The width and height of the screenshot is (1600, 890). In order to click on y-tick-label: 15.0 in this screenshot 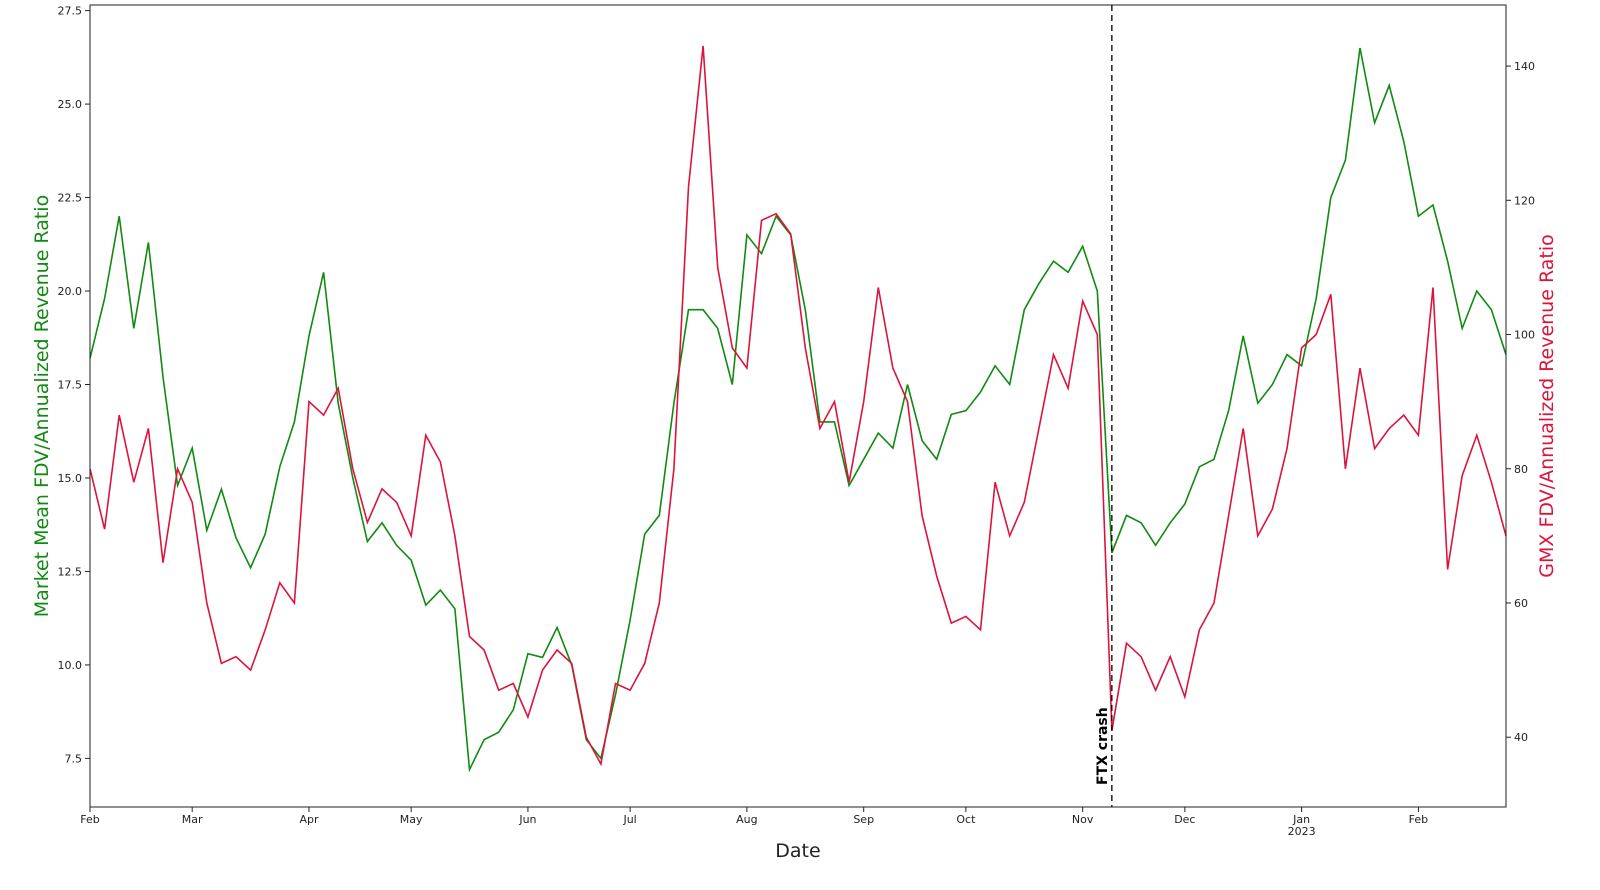, I will do `click(70, 478)`.